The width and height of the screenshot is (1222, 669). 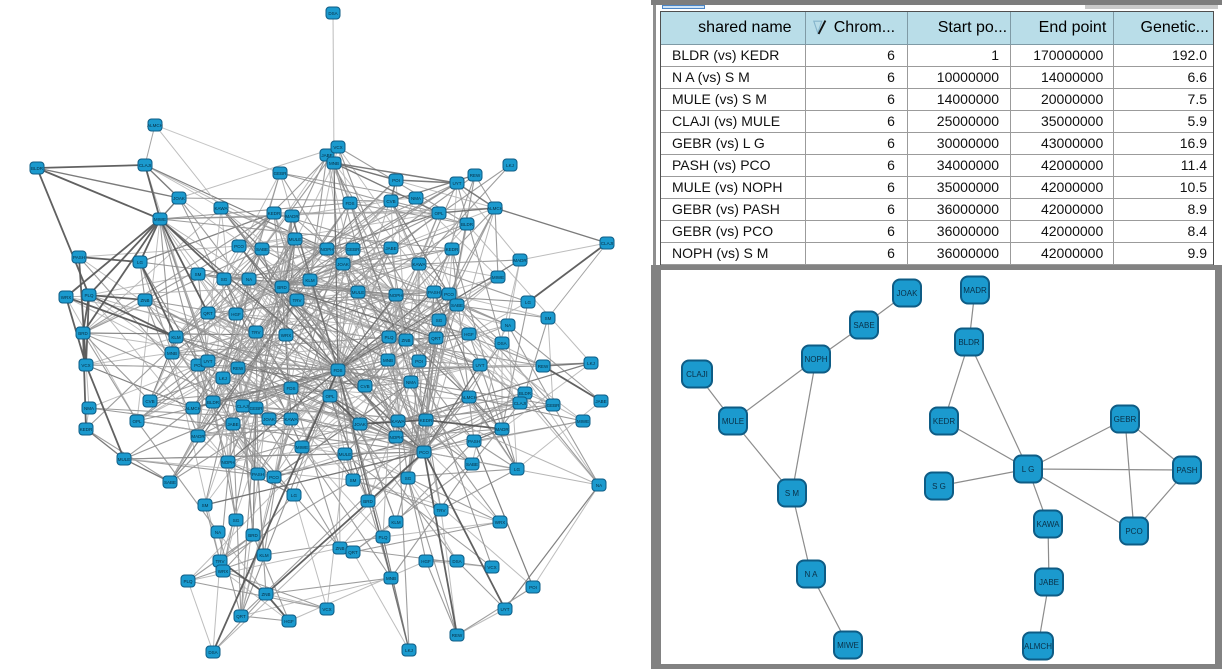 I want to click on svg-text: TRV, so click(x=441, y=510).